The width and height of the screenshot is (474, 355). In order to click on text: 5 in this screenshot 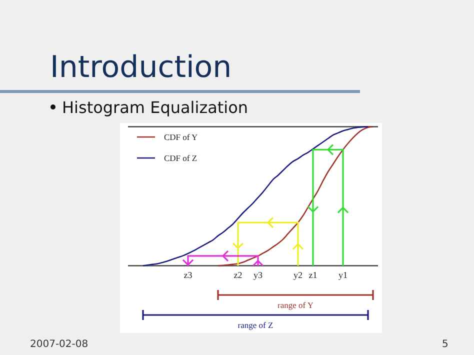, I will do `click(445, 344)`.